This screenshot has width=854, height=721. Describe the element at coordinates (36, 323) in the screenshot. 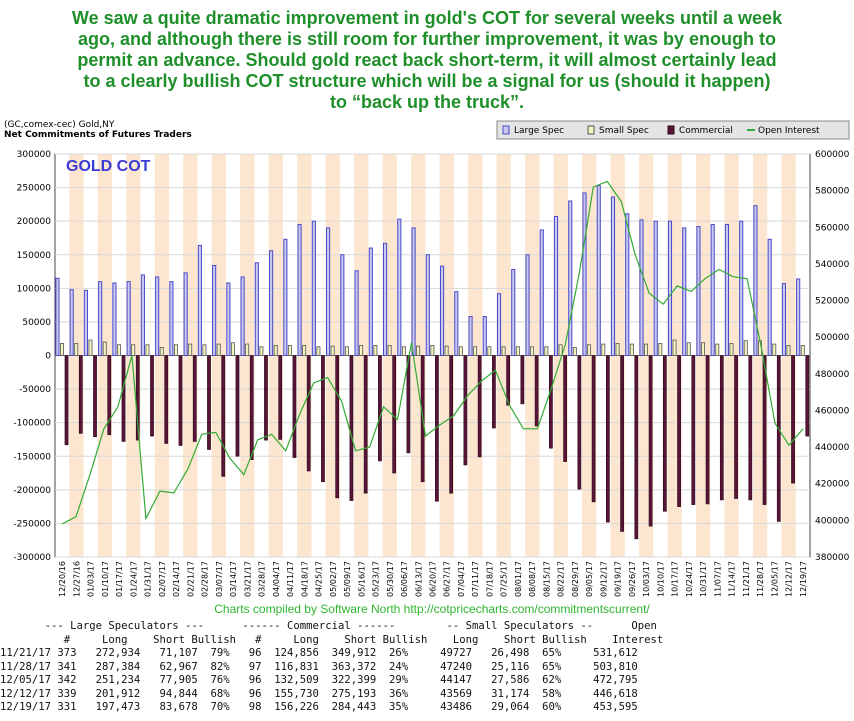

I see `left-axis-label: 50000` at that location.